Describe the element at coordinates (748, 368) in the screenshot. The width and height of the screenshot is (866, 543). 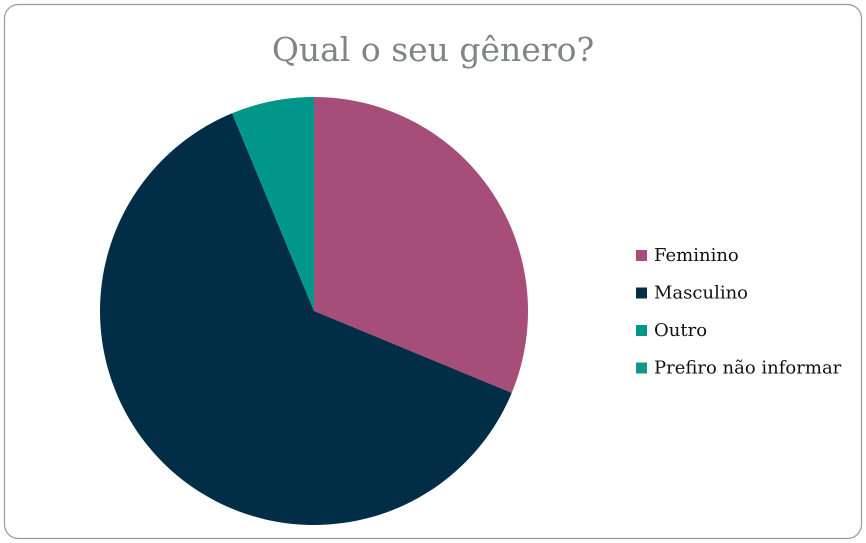
I see `legend-label: Prefiro não informar` at that location.